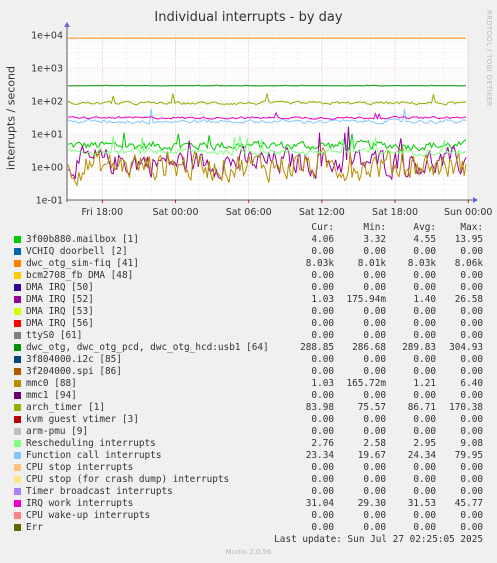 The height and width of the screenshot is (563, 497). Describe the element at coordinates (248, 504) in the screenshot. I see `legend-row: IRQ work interrupts 31.04 29.30 31.53 45.77` at that location.